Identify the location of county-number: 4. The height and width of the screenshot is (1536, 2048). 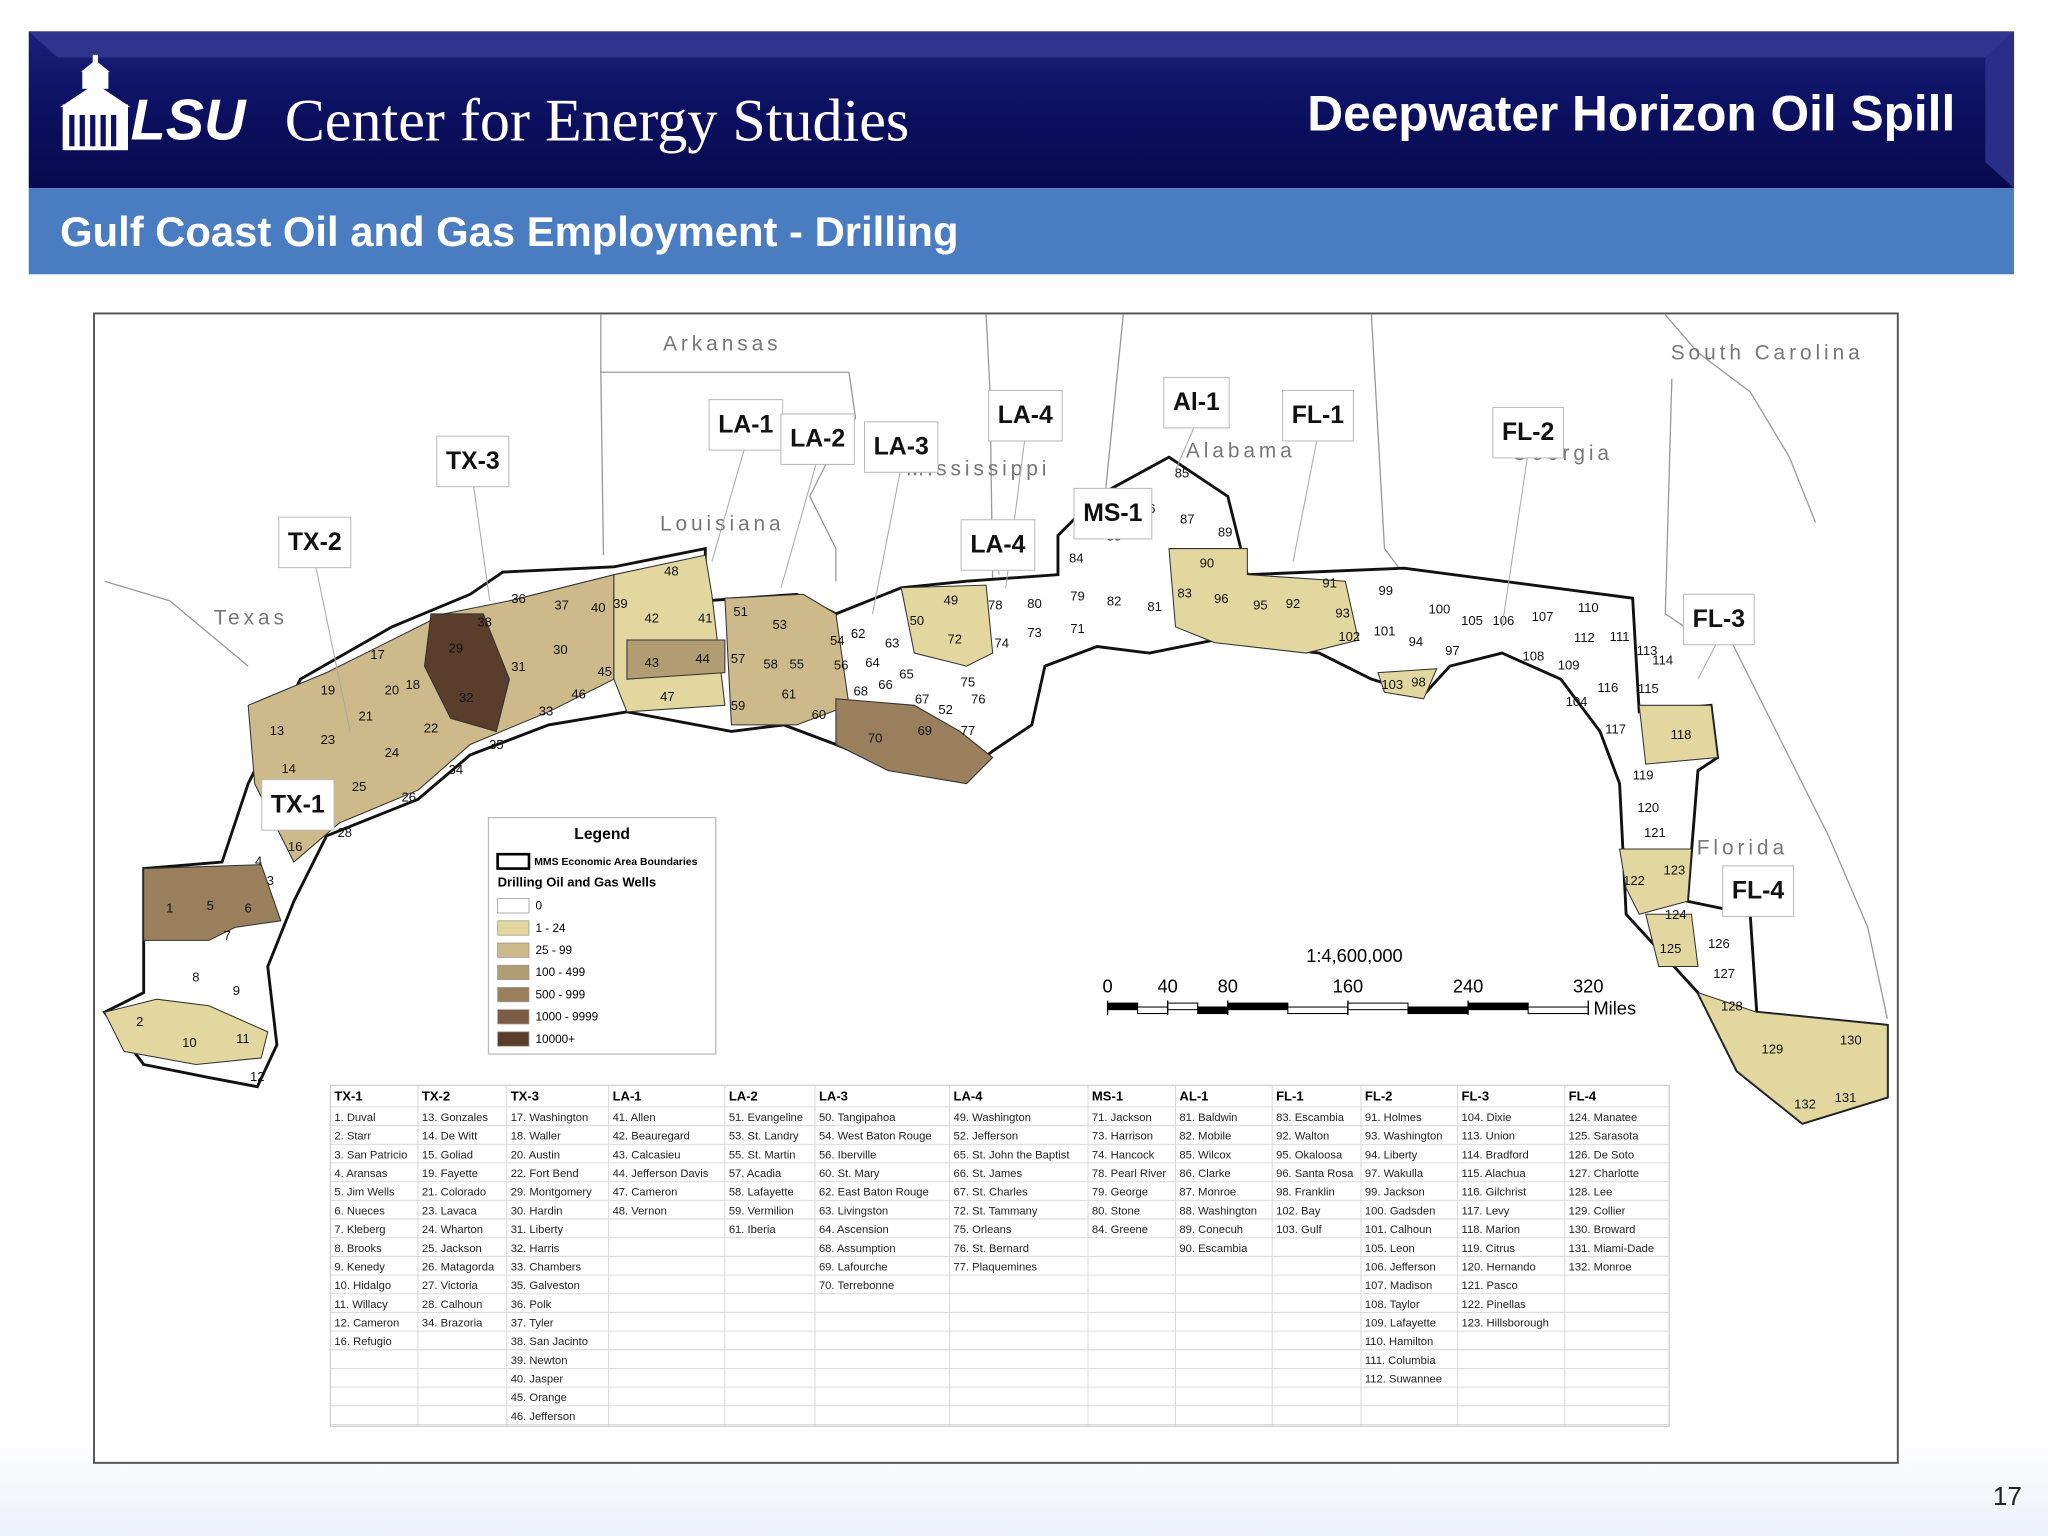
(258, 860).